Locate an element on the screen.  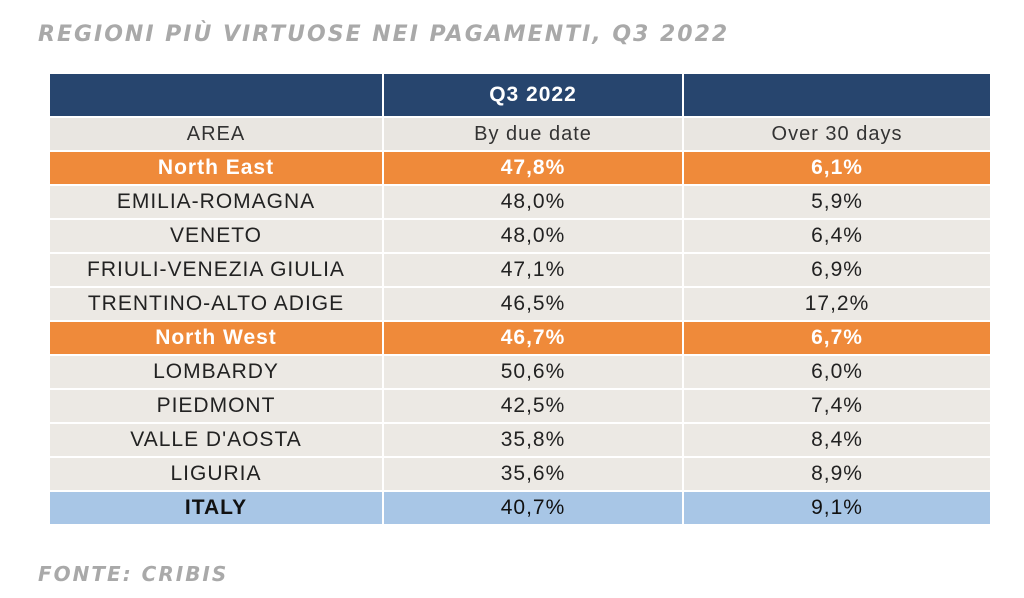
table-row: FRIULI-VENEZIA GIULIA 47,1% 6,9% is located at coordinates (520, 271).